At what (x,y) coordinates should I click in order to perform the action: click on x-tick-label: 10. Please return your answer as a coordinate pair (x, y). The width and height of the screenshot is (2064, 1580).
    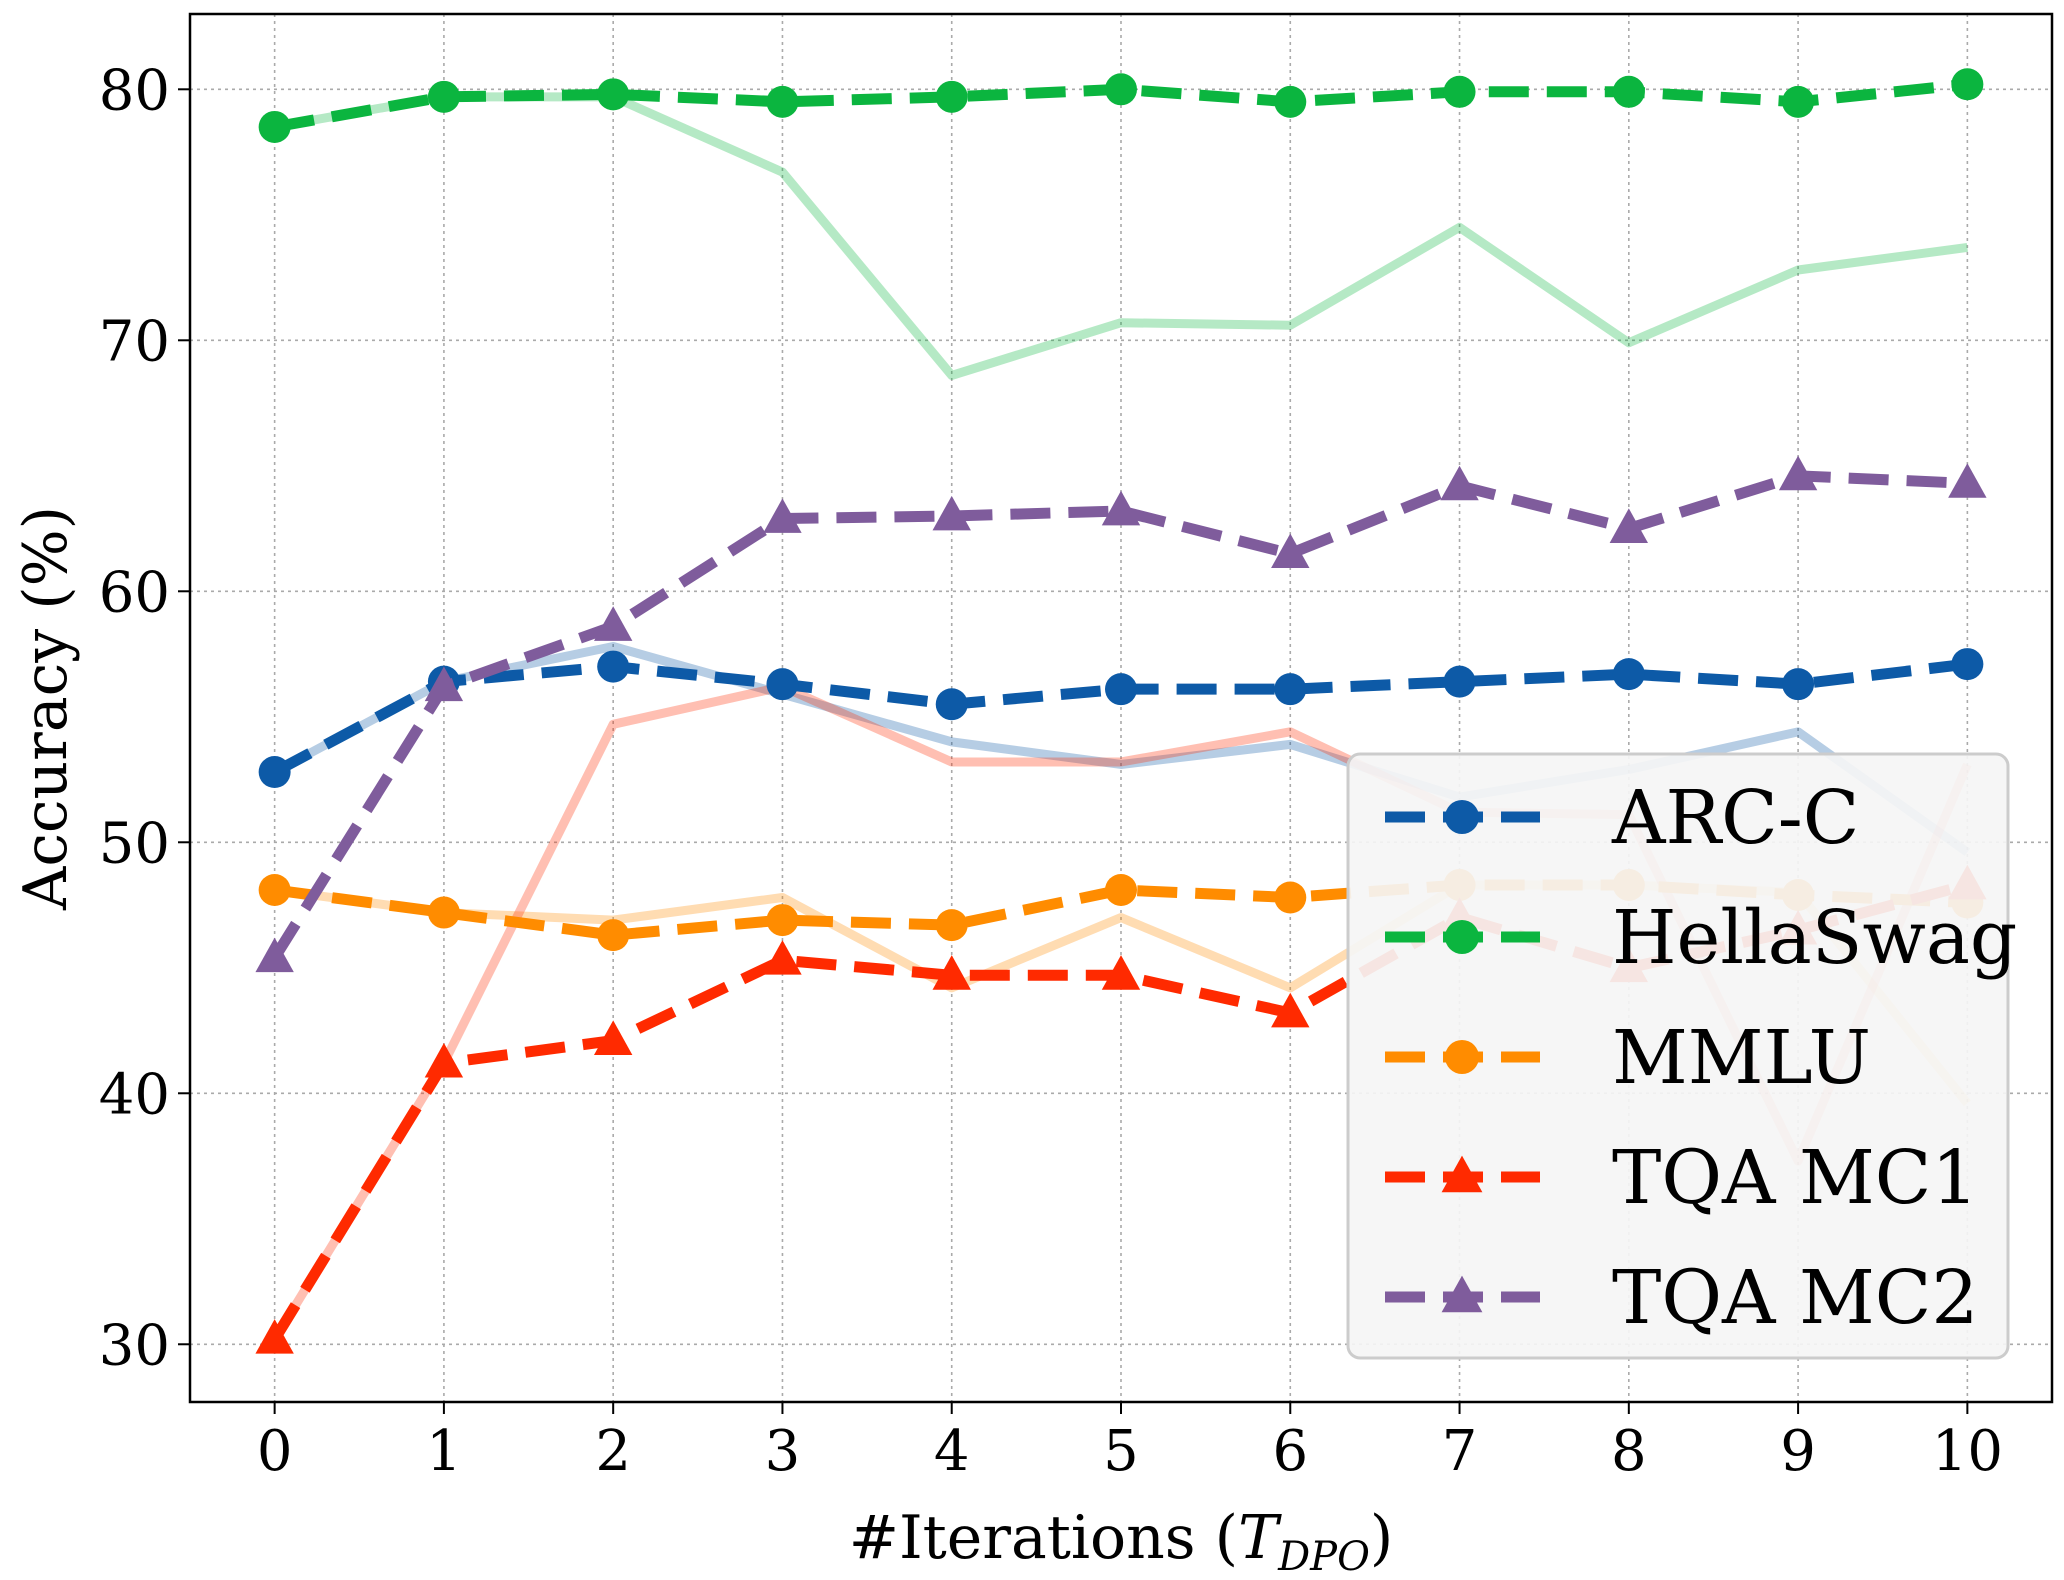
    Looking at the image, I should click on (1967, 1451).